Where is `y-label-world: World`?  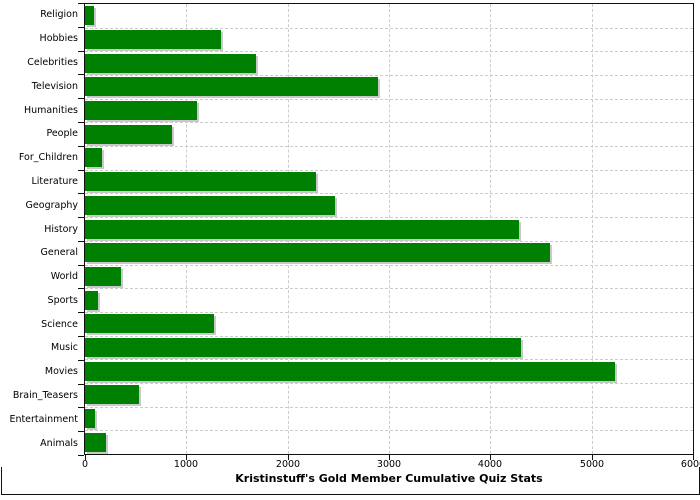 y-label-world: World is located at coordinates (64, 276).